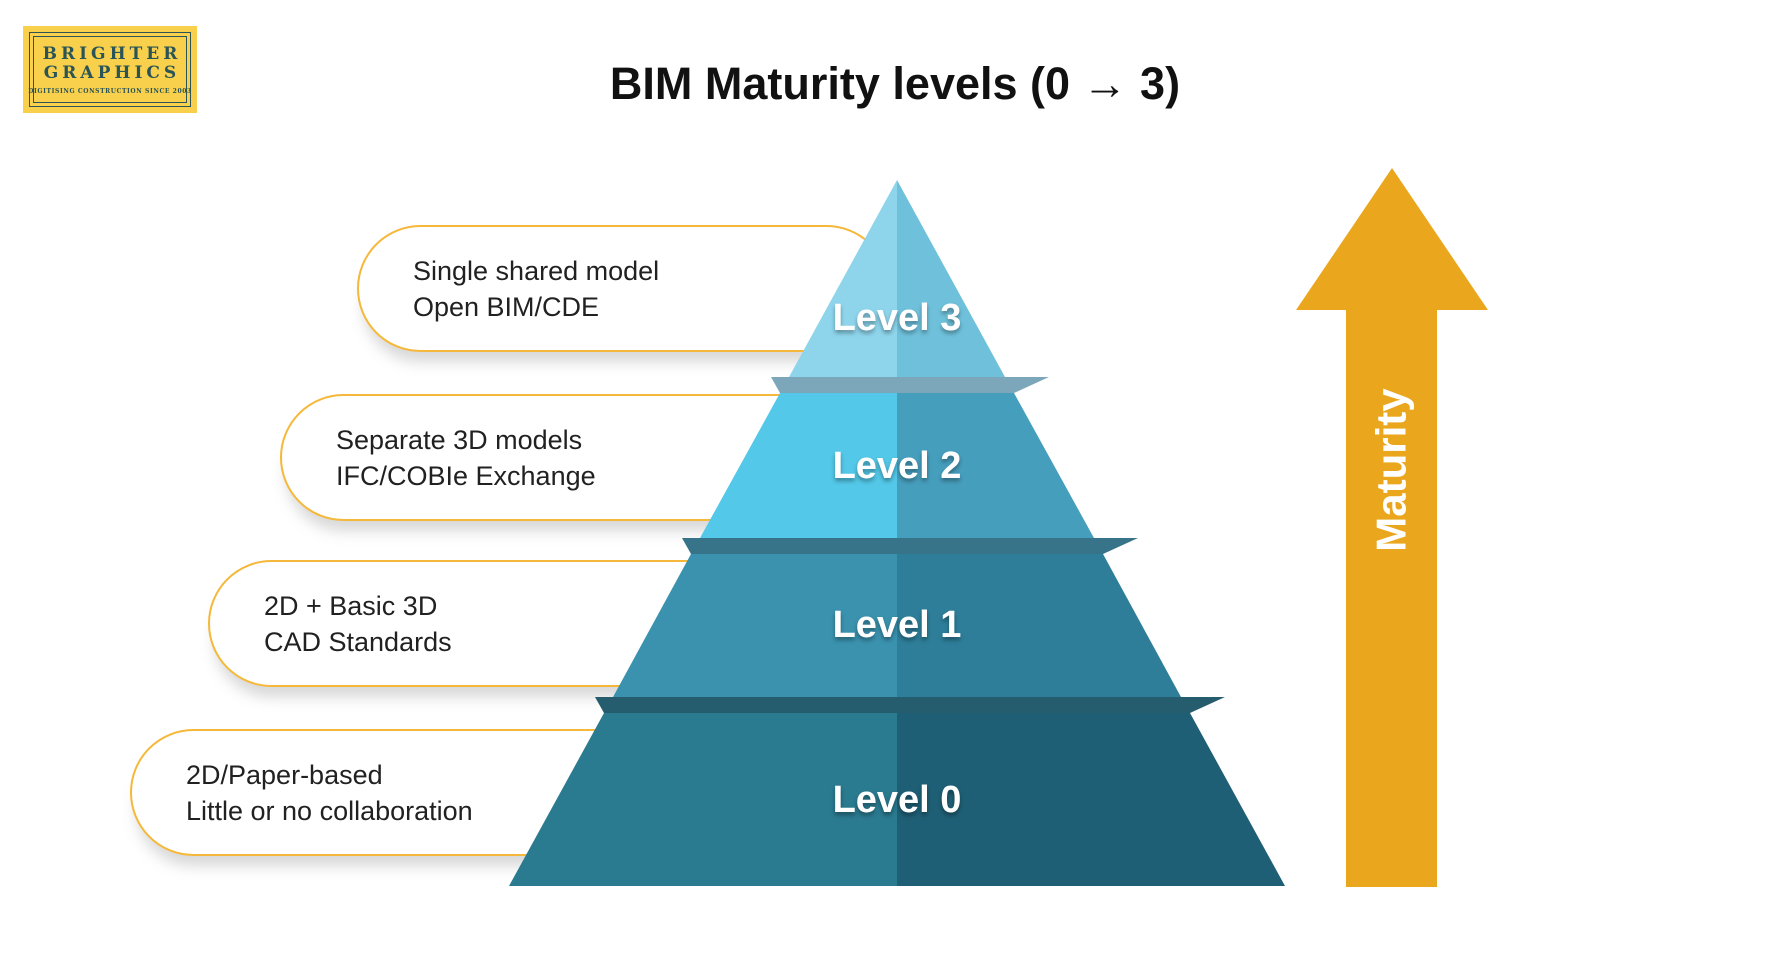 This screenshot has width=1790, height=966. Describe the element at coordinates (703, 799) in the screenshot. I see `pyramid-level0-left-face` at that location.